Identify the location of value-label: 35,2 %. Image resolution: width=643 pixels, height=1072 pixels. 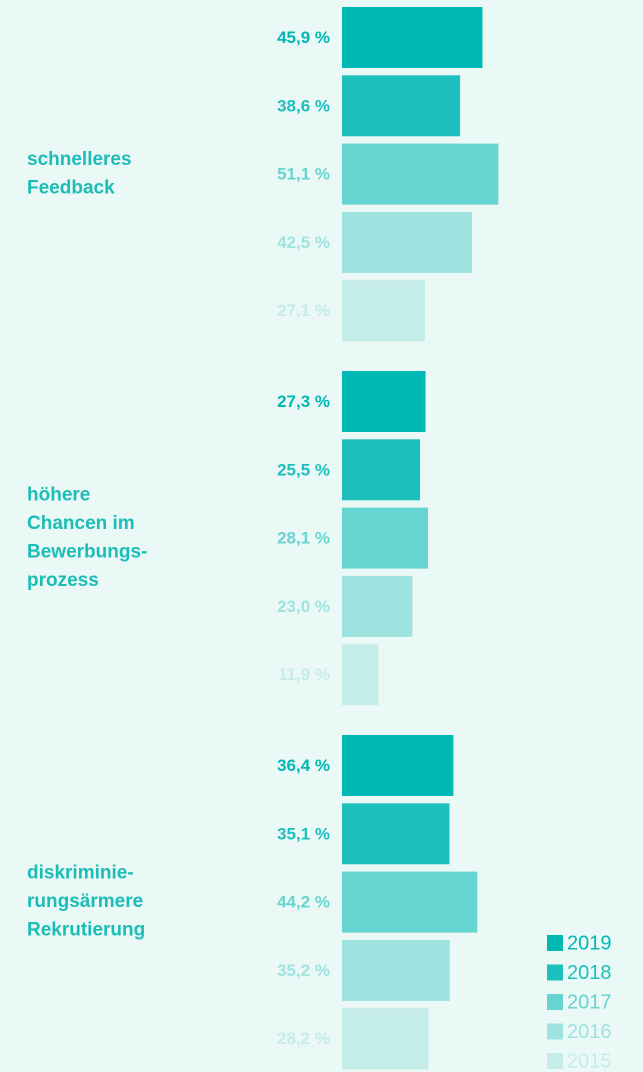
(303, 970).